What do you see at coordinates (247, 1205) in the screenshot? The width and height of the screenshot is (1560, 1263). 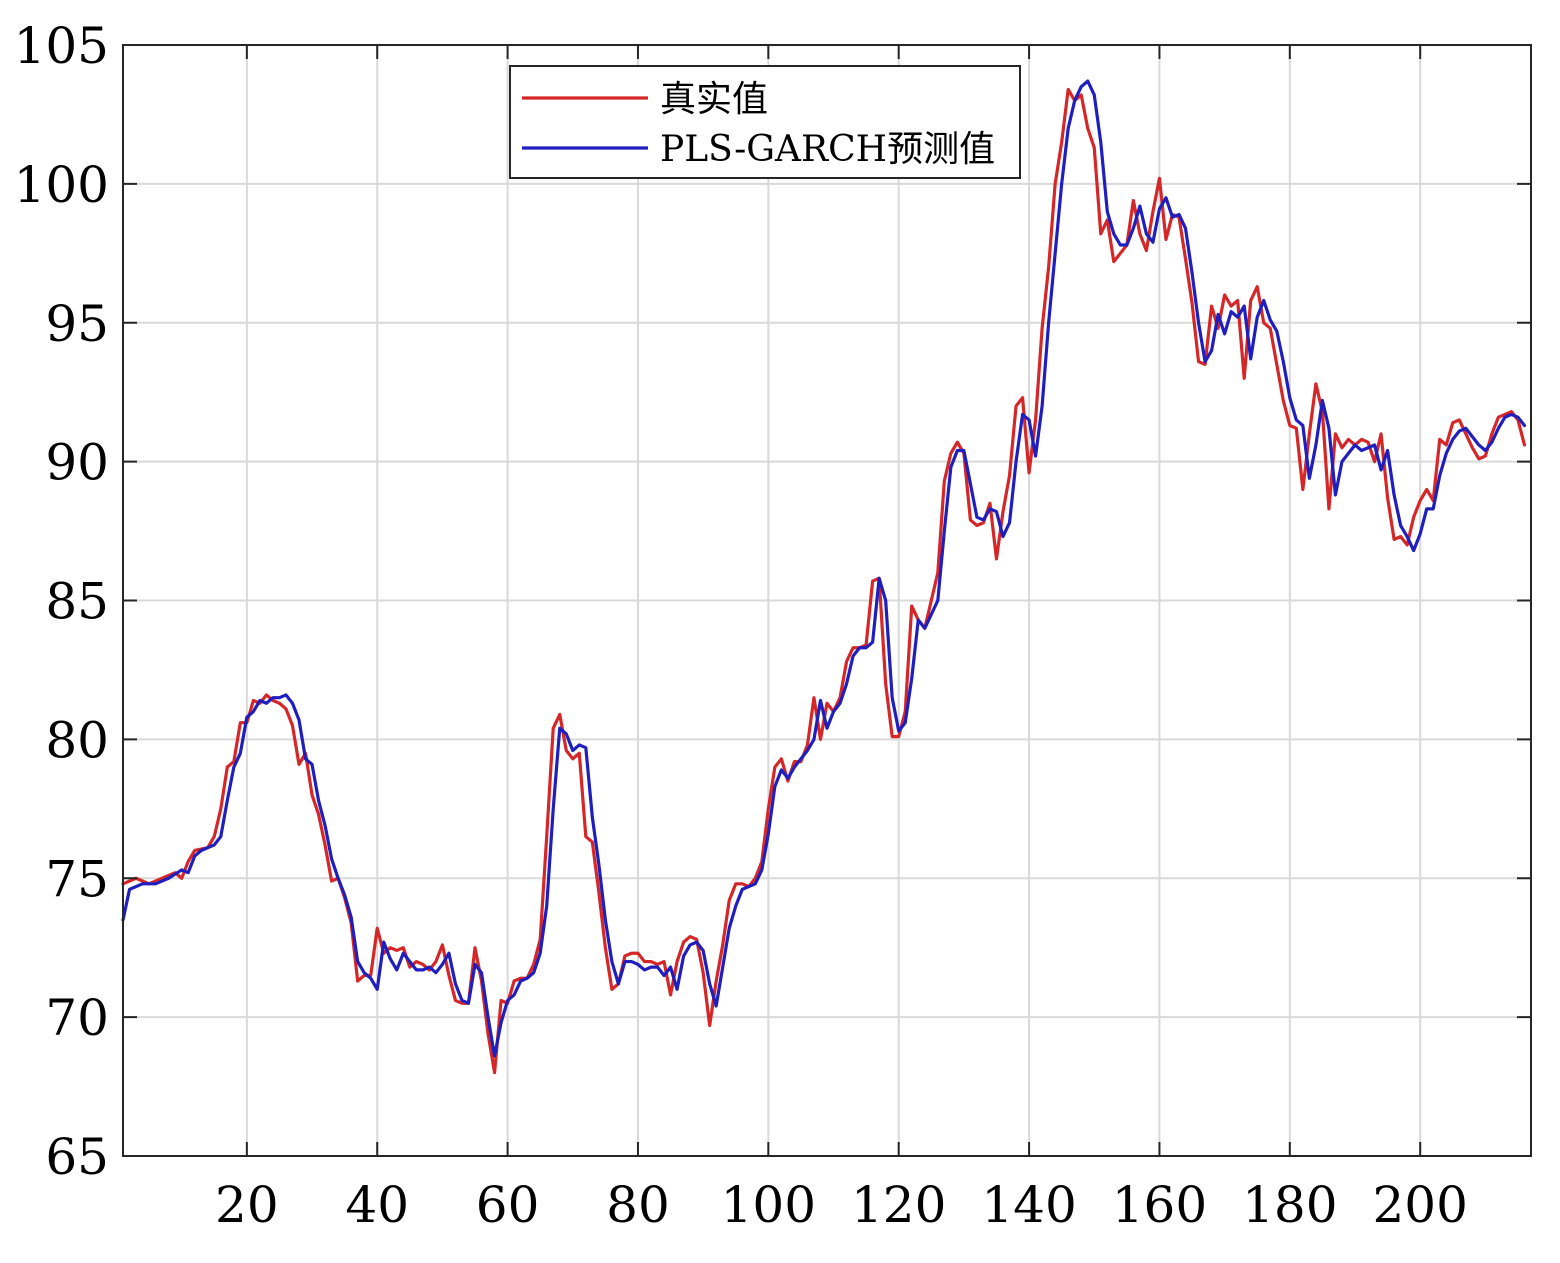 I see `x-tick-label: 20` at bounding box center [247, 1205].